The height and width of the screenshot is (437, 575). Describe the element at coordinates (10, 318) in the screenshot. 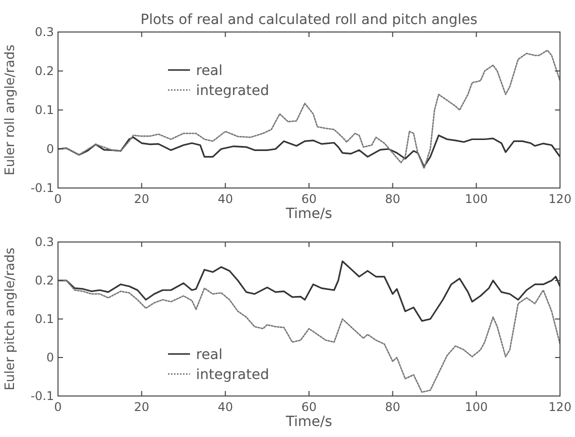

I see `y-axis-title: Euler pitch angle/rads` at that location.